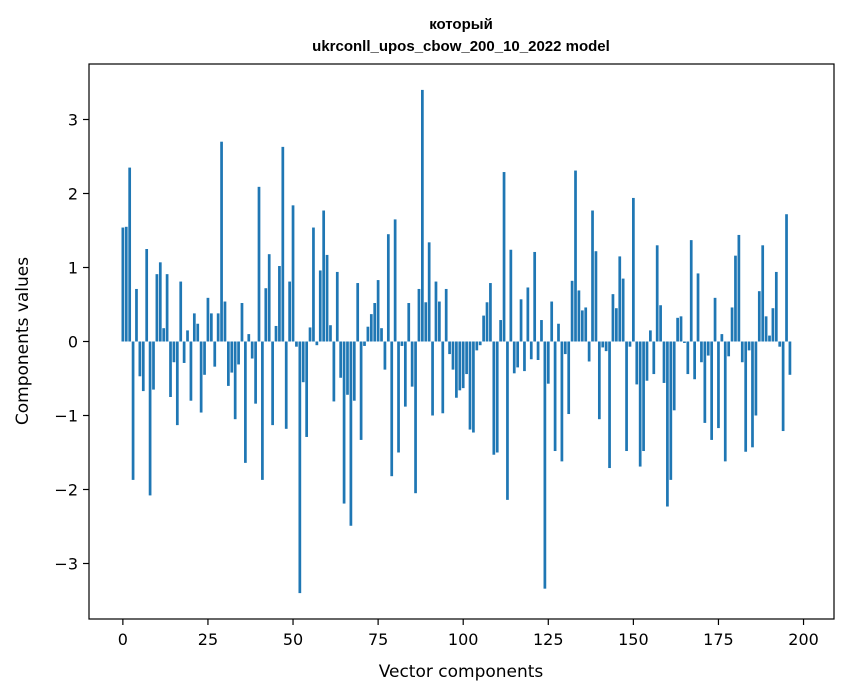  Describe the element at coordinates (293, 639) in the screenshot. I see `x-tick-label: 50` at that location.